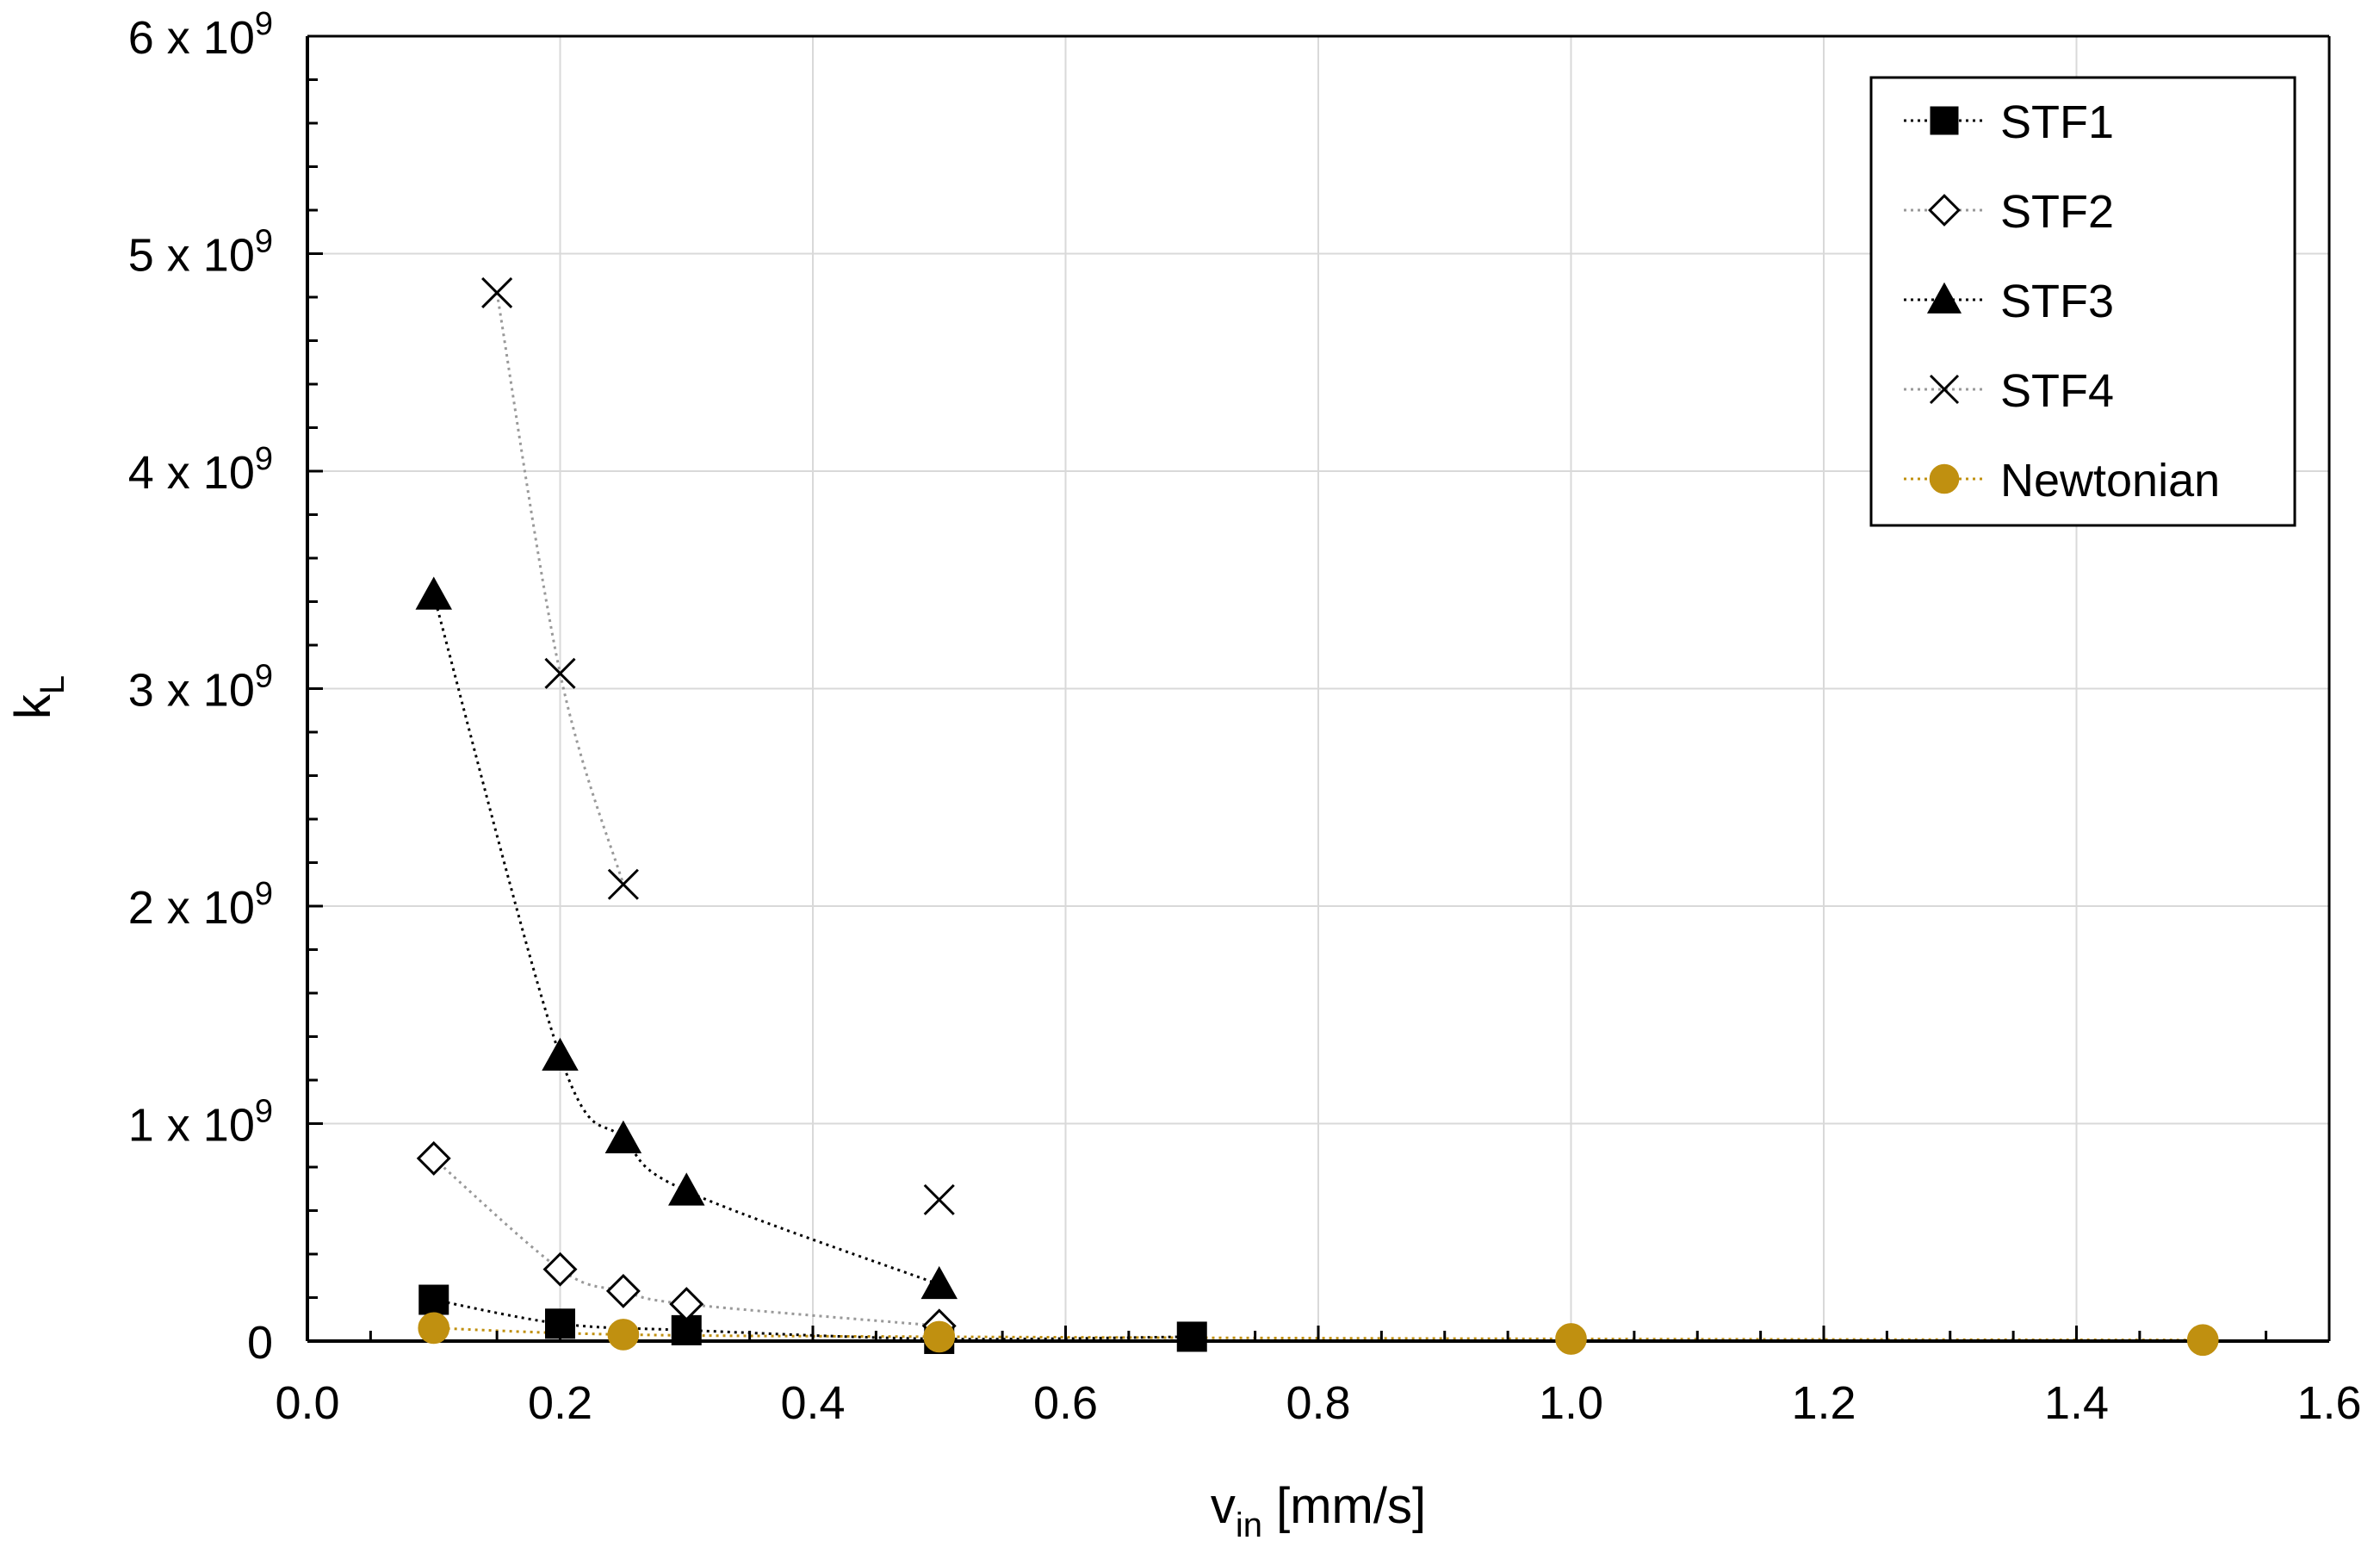 This screenshot has height=1559, width=2380. Describe the element at coordinates (260, 1343) in the screenshot. I see `y-tick-label: 0` at that location.